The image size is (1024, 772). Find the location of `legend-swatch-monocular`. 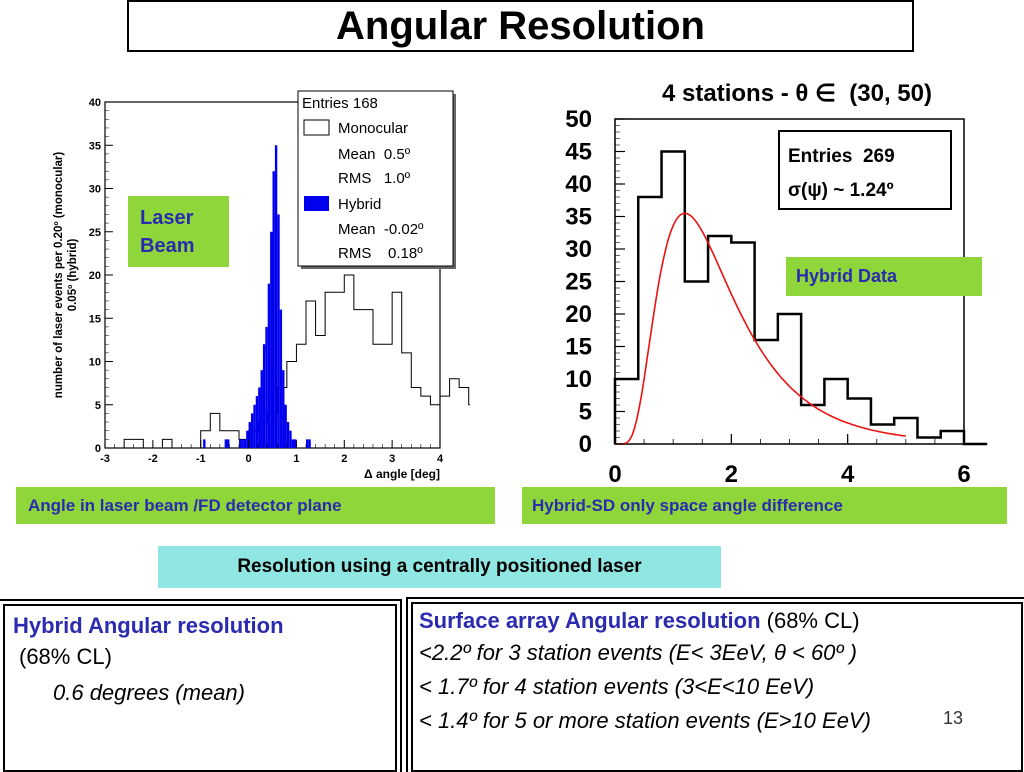

legend-swatch-monocular is located at coordinates (316, 127).